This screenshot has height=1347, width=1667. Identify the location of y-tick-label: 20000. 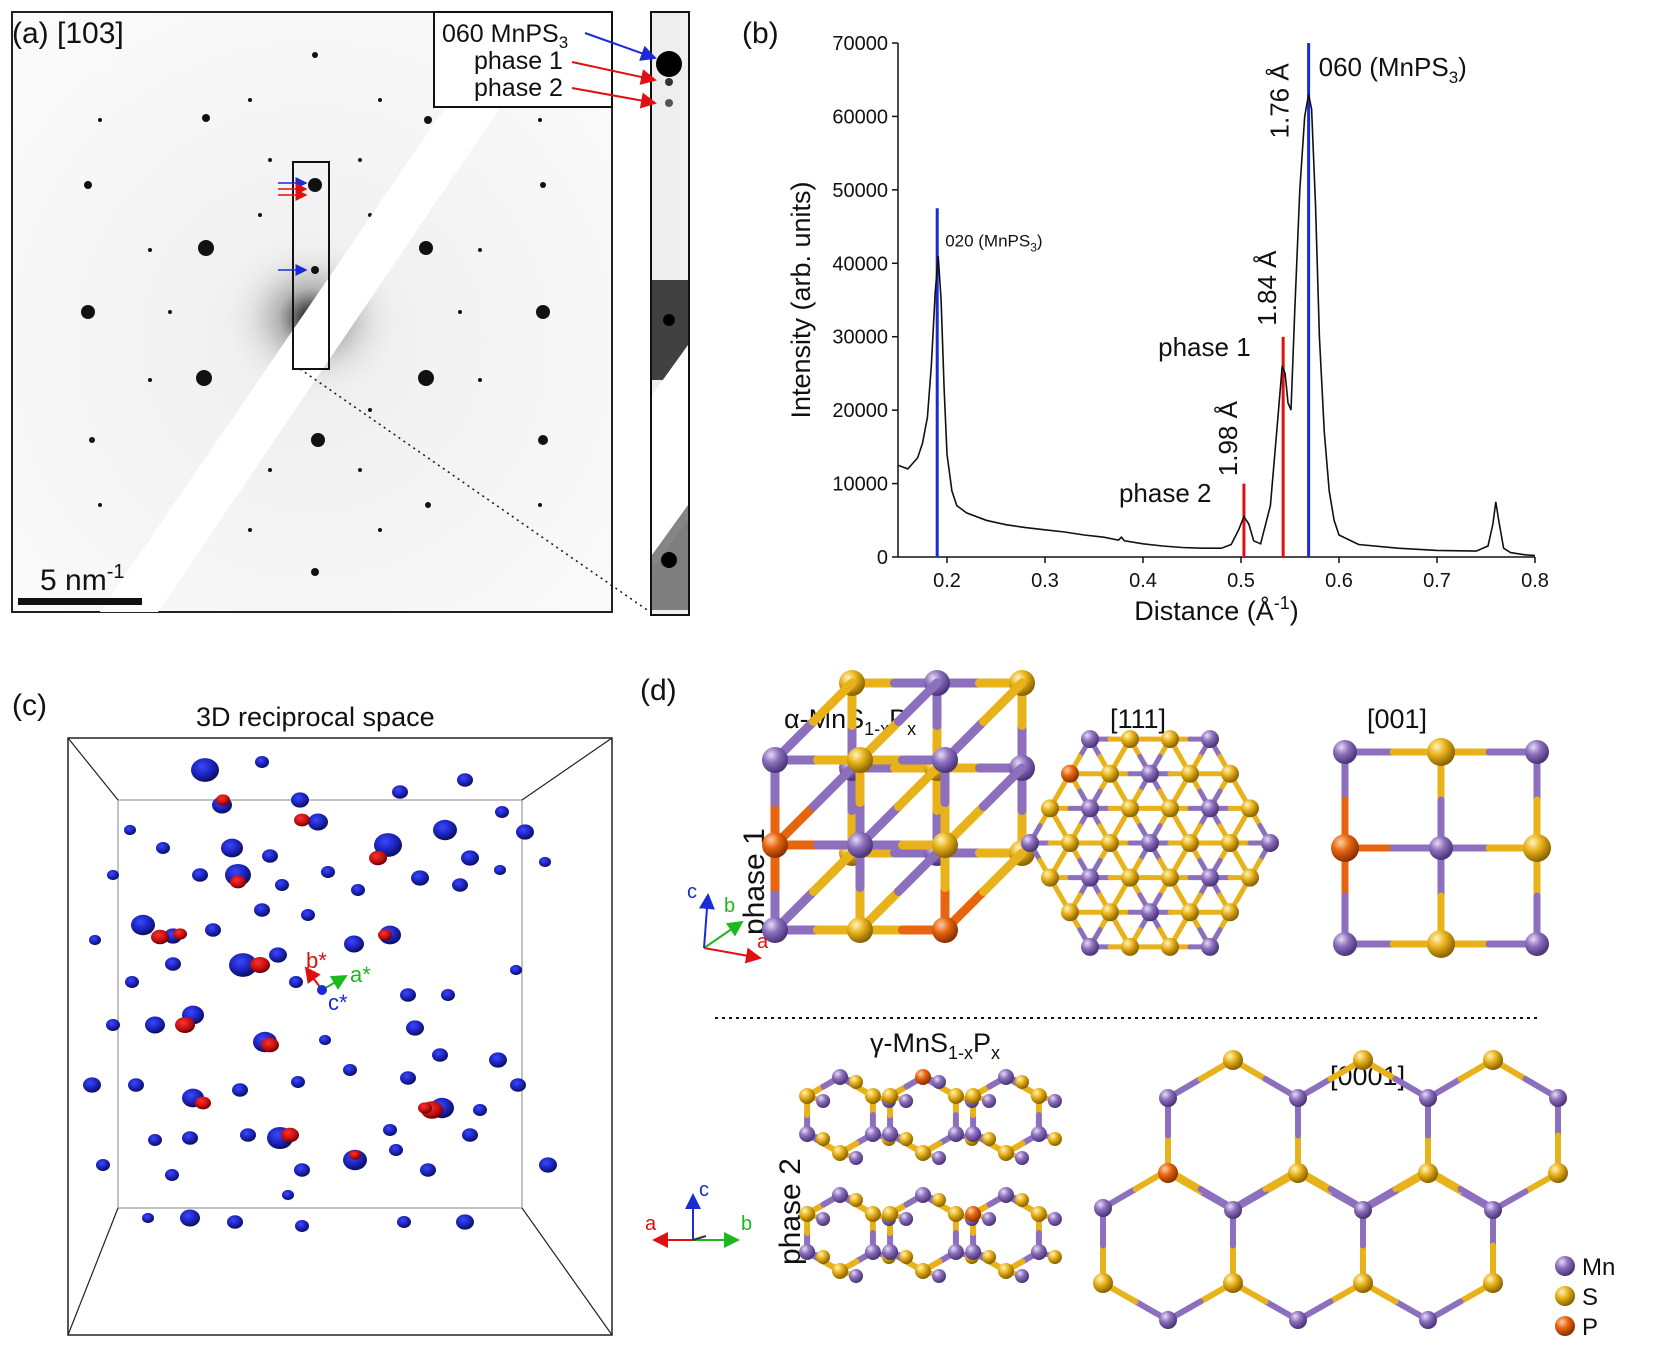
(860, 411).